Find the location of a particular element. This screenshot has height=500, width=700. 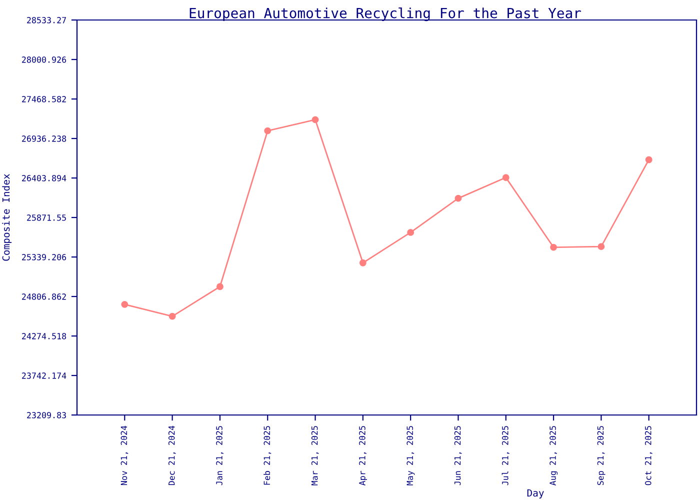

y-tick-label: 26403.894 is located at coordinates (44, 178).